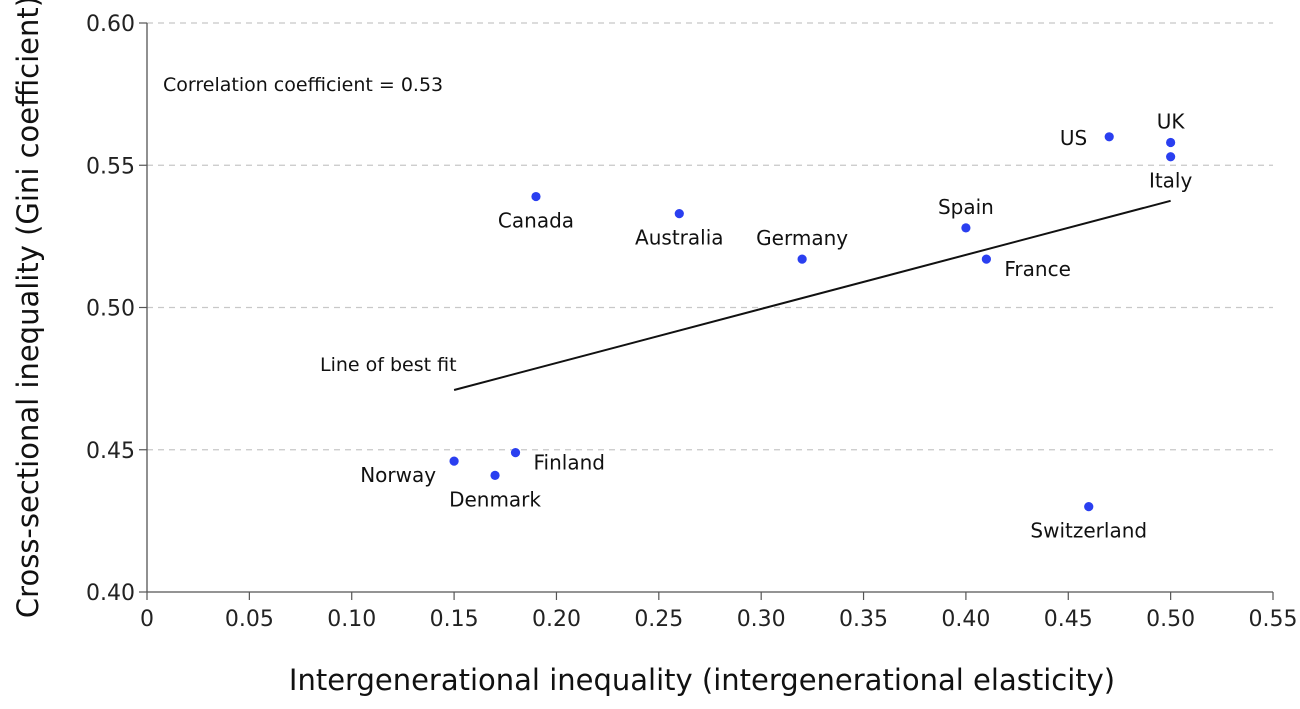 Image resolution: width=1300 pixels, height=709 pixels. Describe the element at coordinates (454, 619) in the screenshot. I see `x-tick-label: 0.15` at that location.